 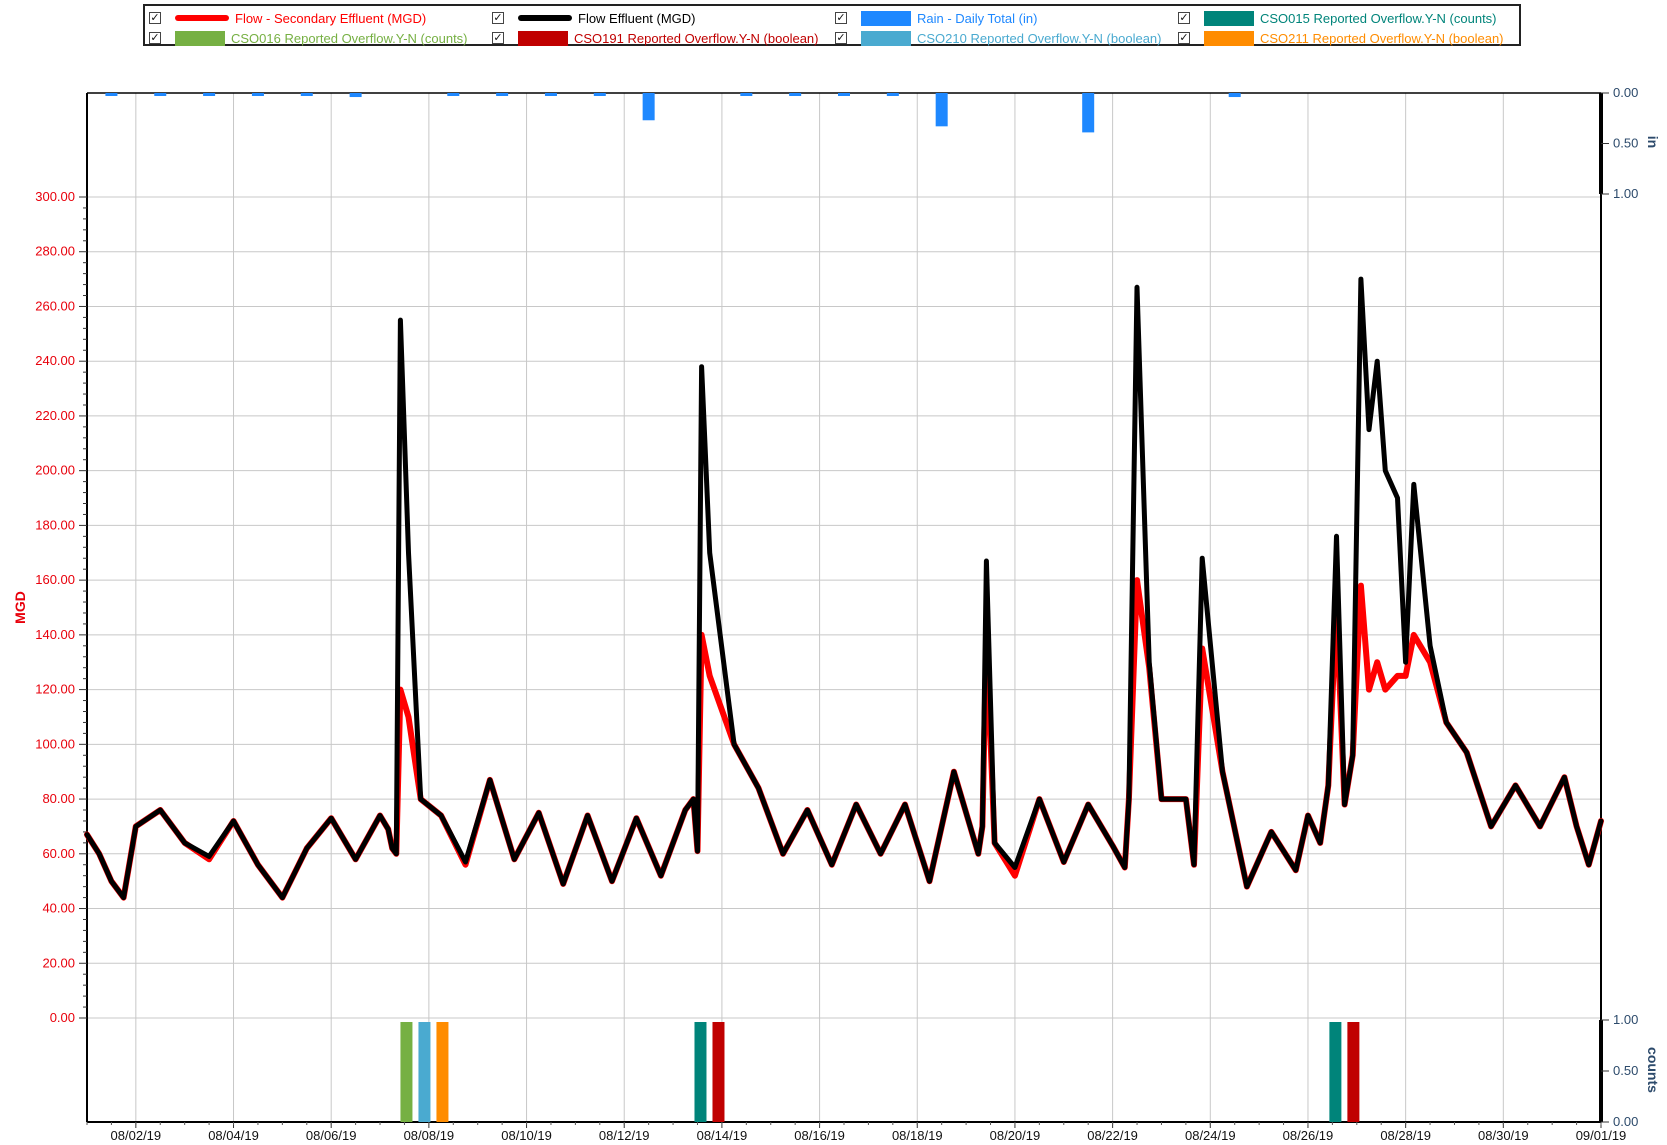 I want to click on legend-item: ✓ Flow Effluent (MGD), so click(x=594, y=18).